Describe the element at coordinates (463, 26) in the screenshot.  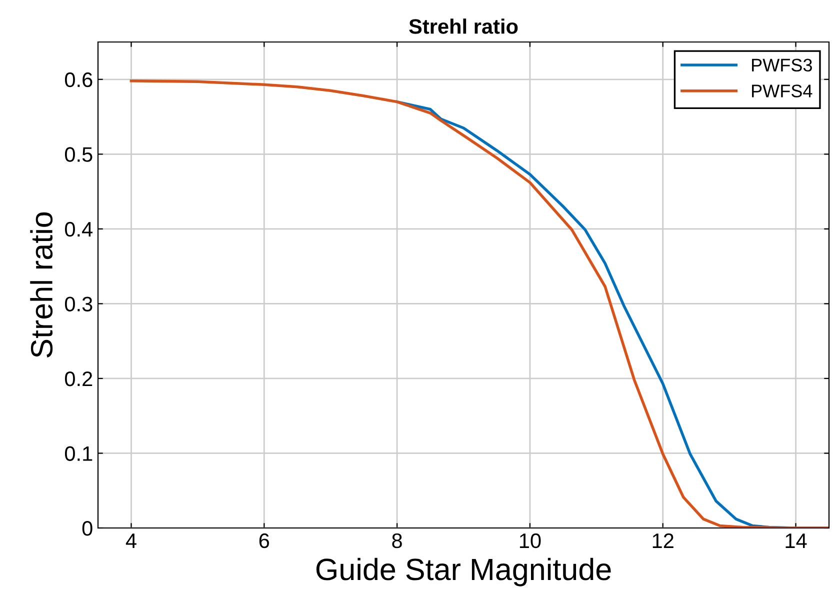
I see `chart-title: Strehl ratio` at that location.